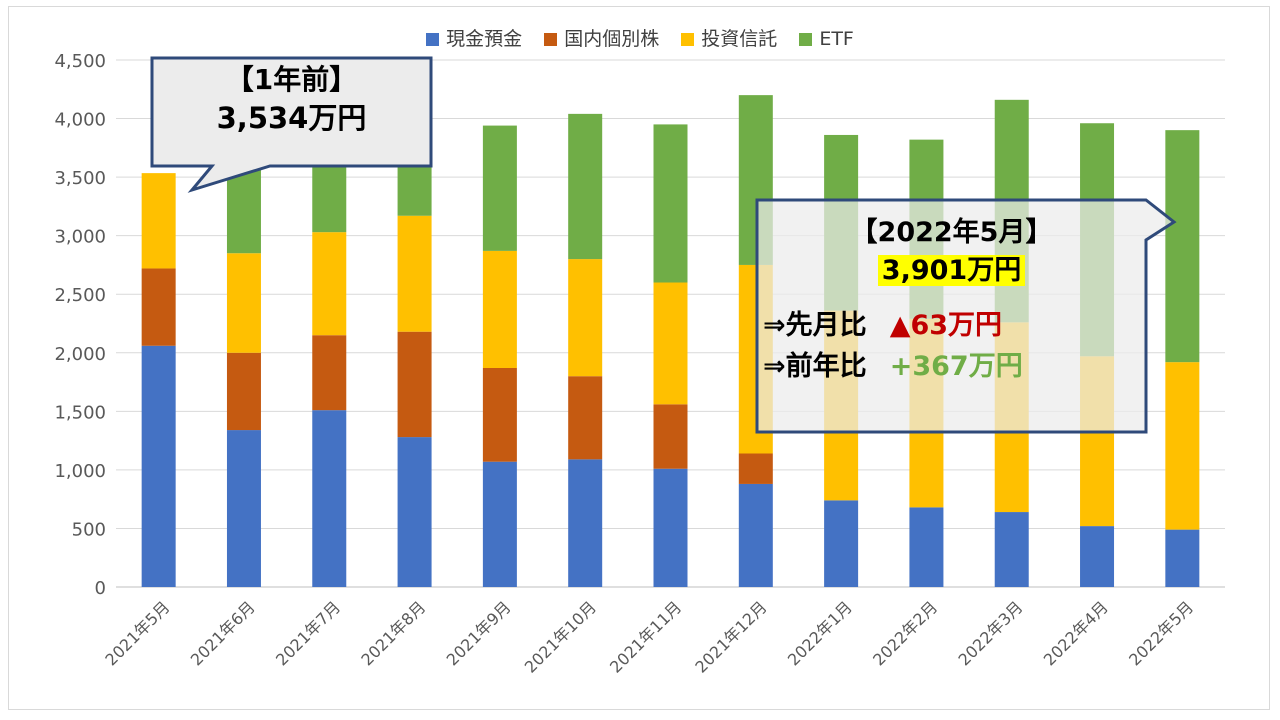  What do you see at coordinates (956, 366) in the screenshot?
I see `callout-yoy-value: +367万円` at bounding box center [956, 366].